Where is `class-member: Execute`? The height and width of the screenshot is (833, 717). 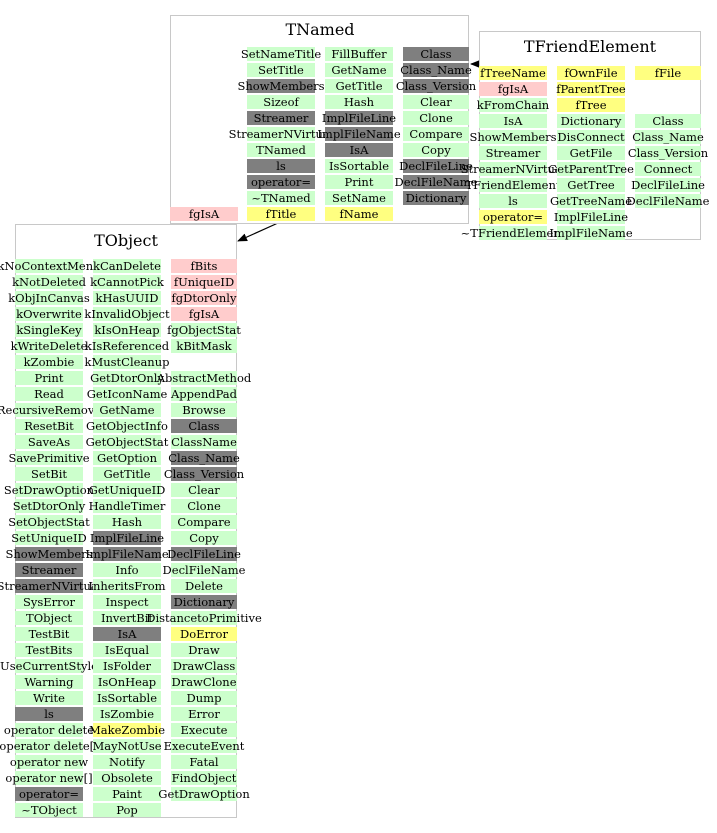 class-member: Execute is located at coordinates (204, 730).